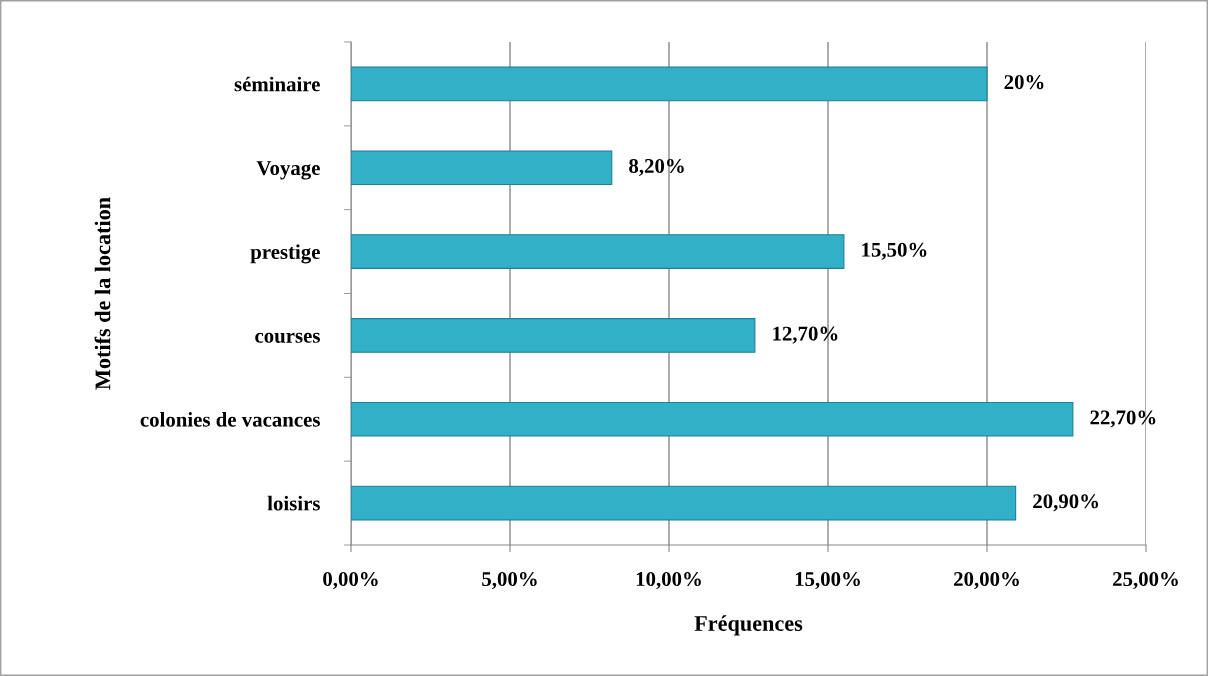 This screenshot has width=1208, height=676. I want to click on x-tick-label: 0,00%, so click(350, 580).